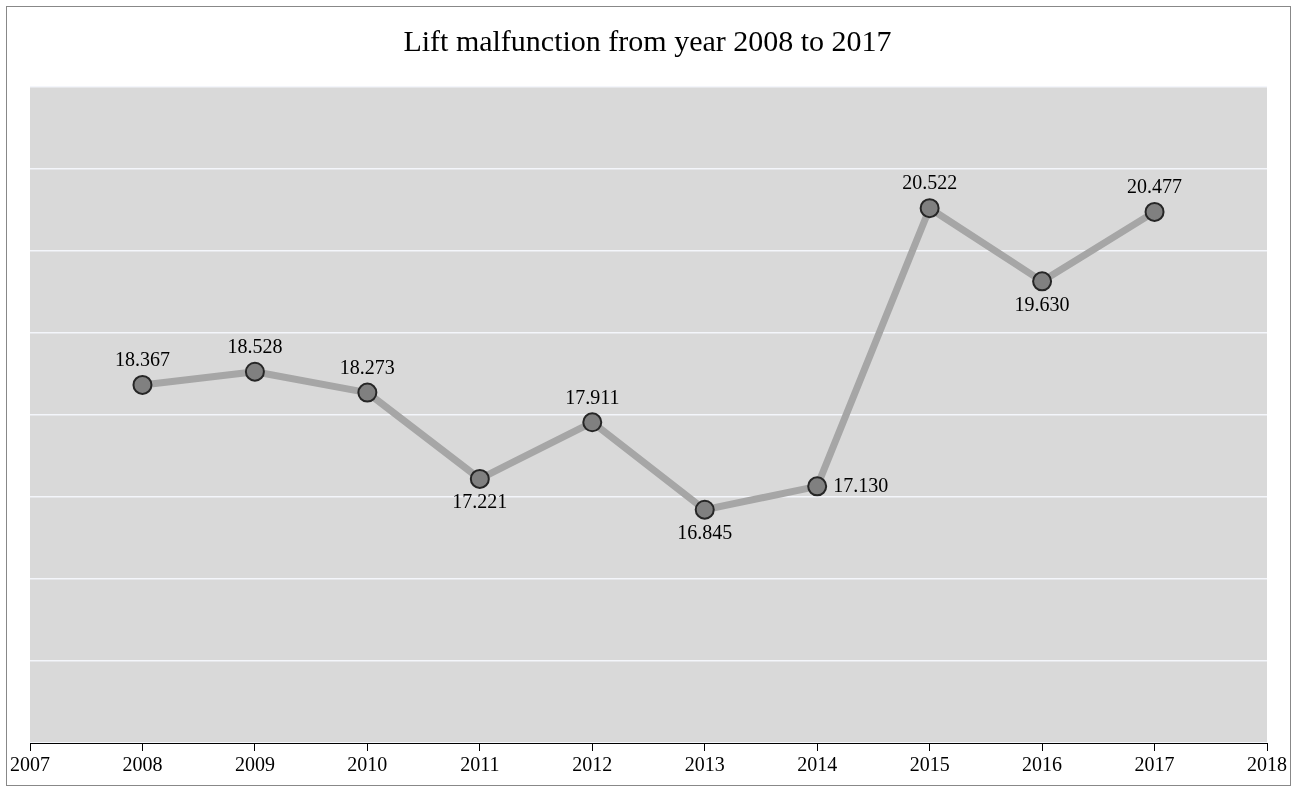 The height and width of the screenshot is (794, 1299). I want to click on data-label: 16.845, so click(705, 531).